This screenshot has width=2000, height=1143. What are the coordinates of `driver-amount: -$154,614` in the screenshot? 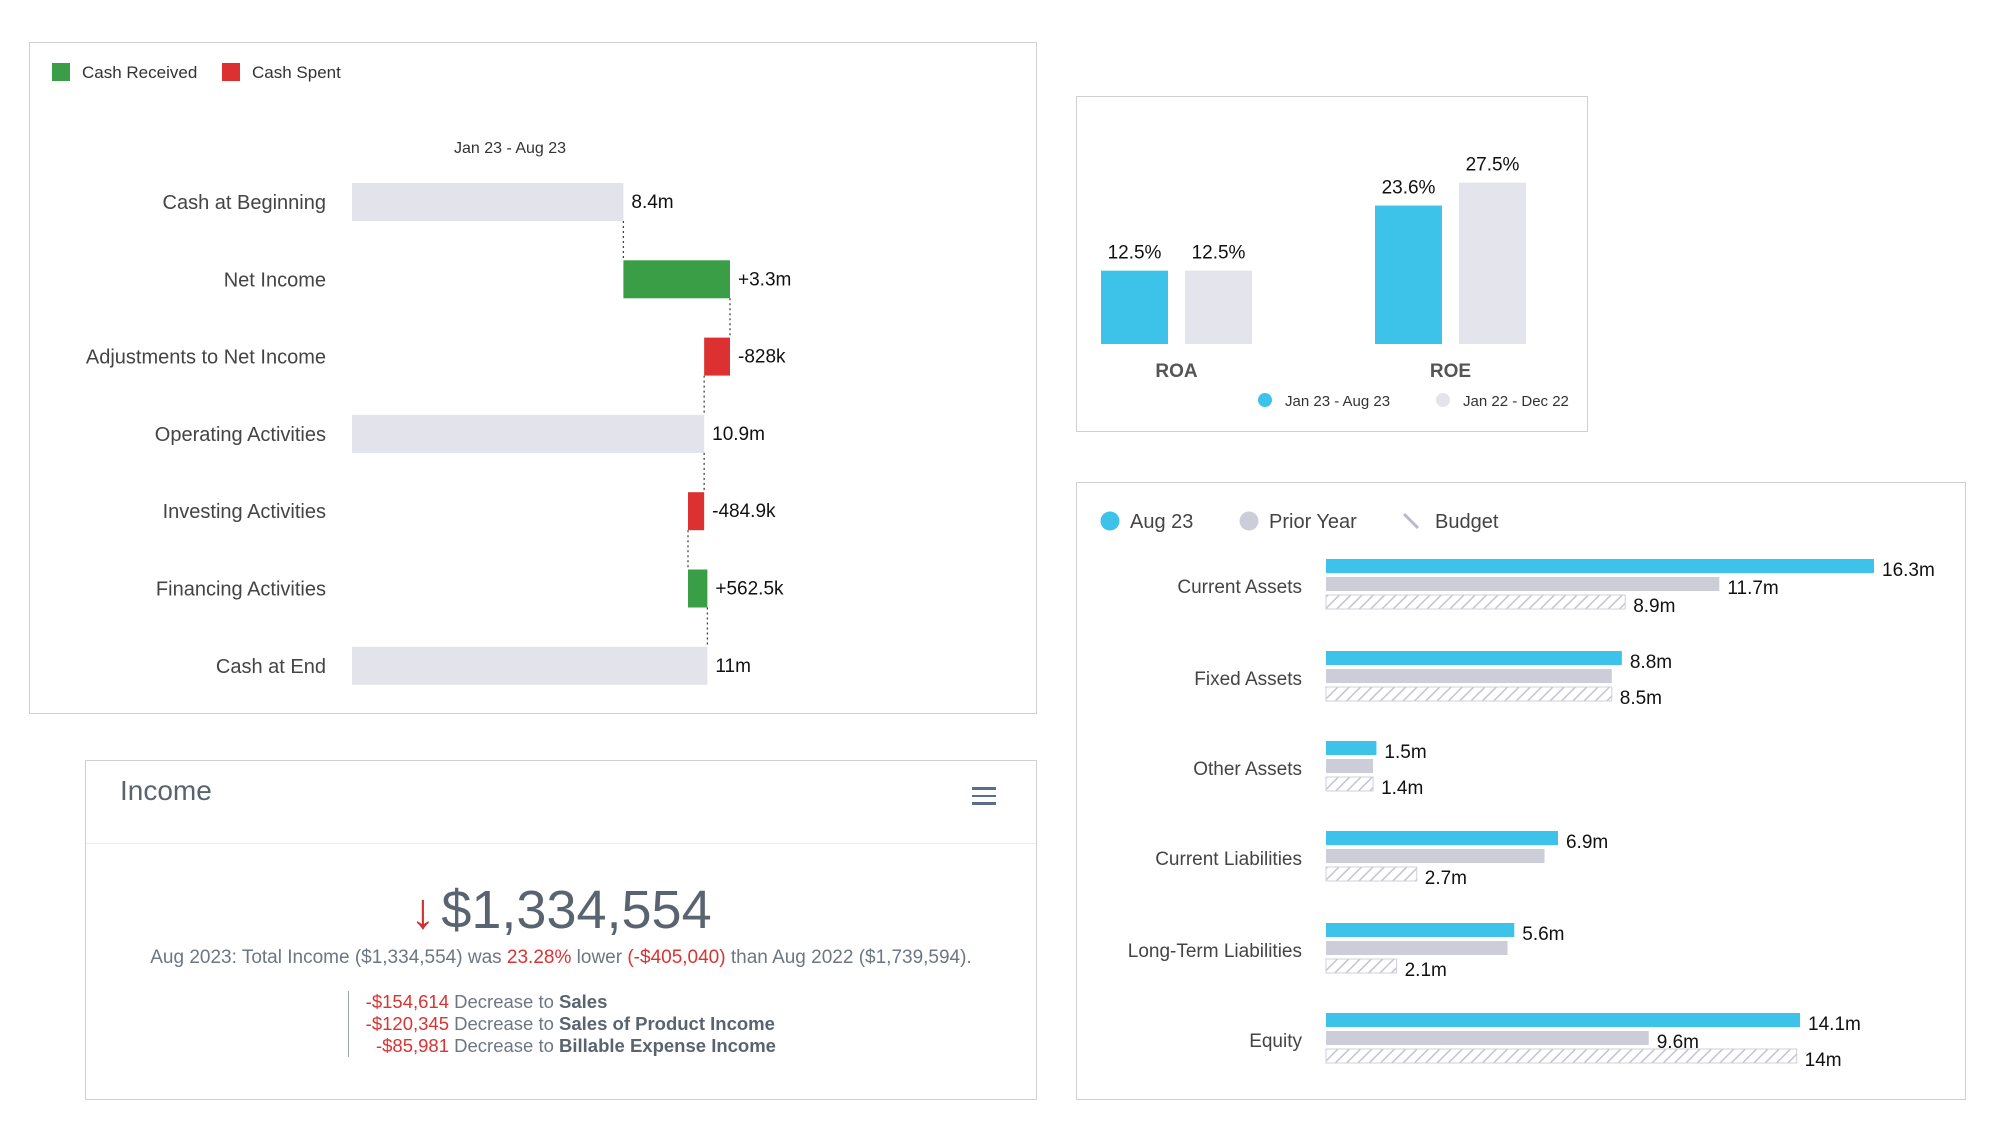 It's located at (407, 1001).